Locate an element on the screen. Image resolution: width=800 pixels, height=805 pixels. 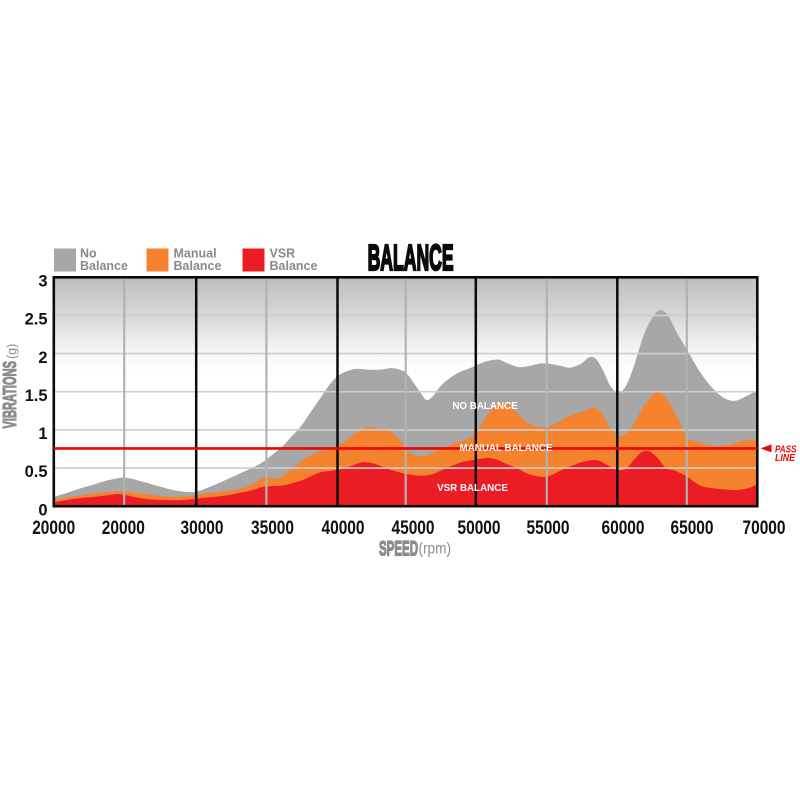
svg-text: VIBRATIONS is located at coordinates (10, 395).